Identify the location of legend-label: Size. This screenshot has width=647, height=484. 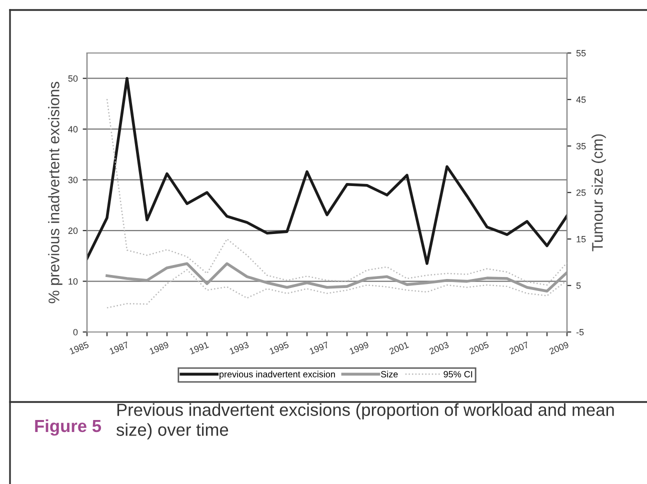
(389, 374).